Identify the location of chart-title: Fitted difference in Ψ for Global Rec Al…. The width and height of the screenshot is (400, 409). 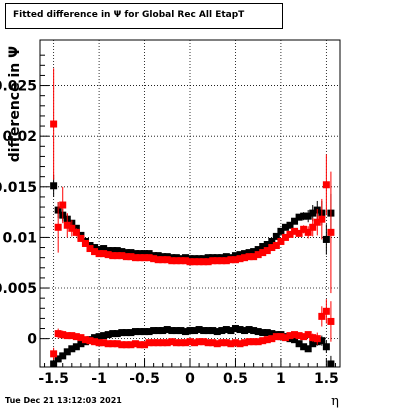
(129, 15).